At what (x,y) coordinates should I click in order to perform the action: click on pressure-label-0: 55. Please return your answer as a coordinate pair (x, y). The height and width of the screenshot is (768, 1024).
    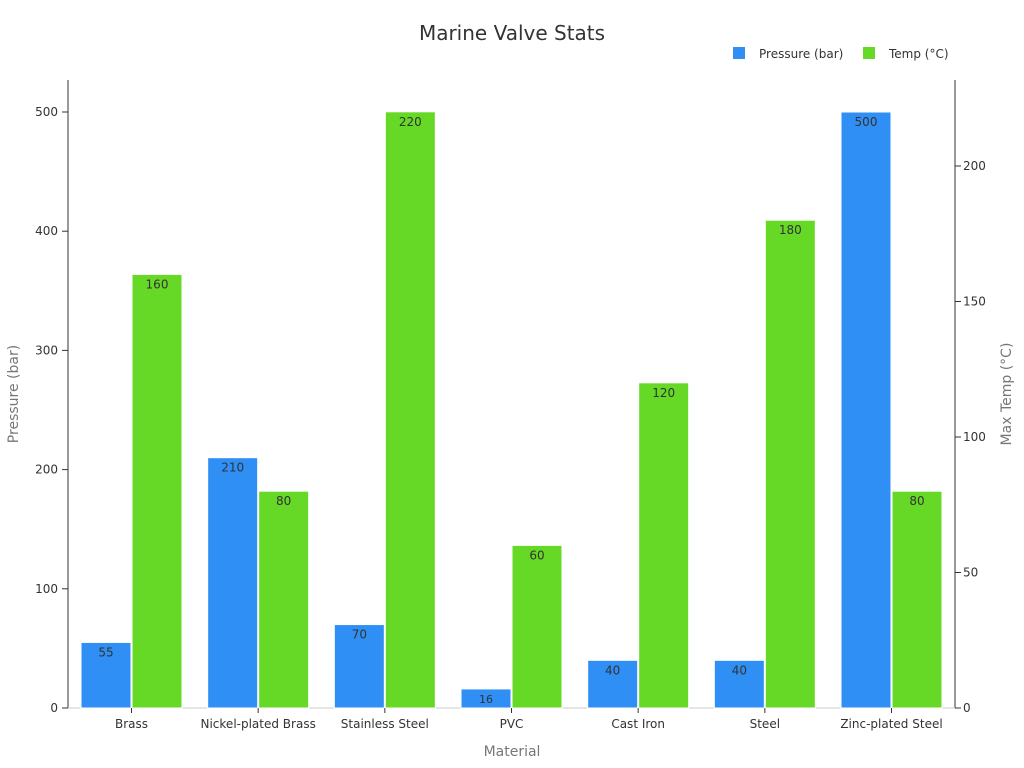
    Looking at the image, I should click on (105, 652).